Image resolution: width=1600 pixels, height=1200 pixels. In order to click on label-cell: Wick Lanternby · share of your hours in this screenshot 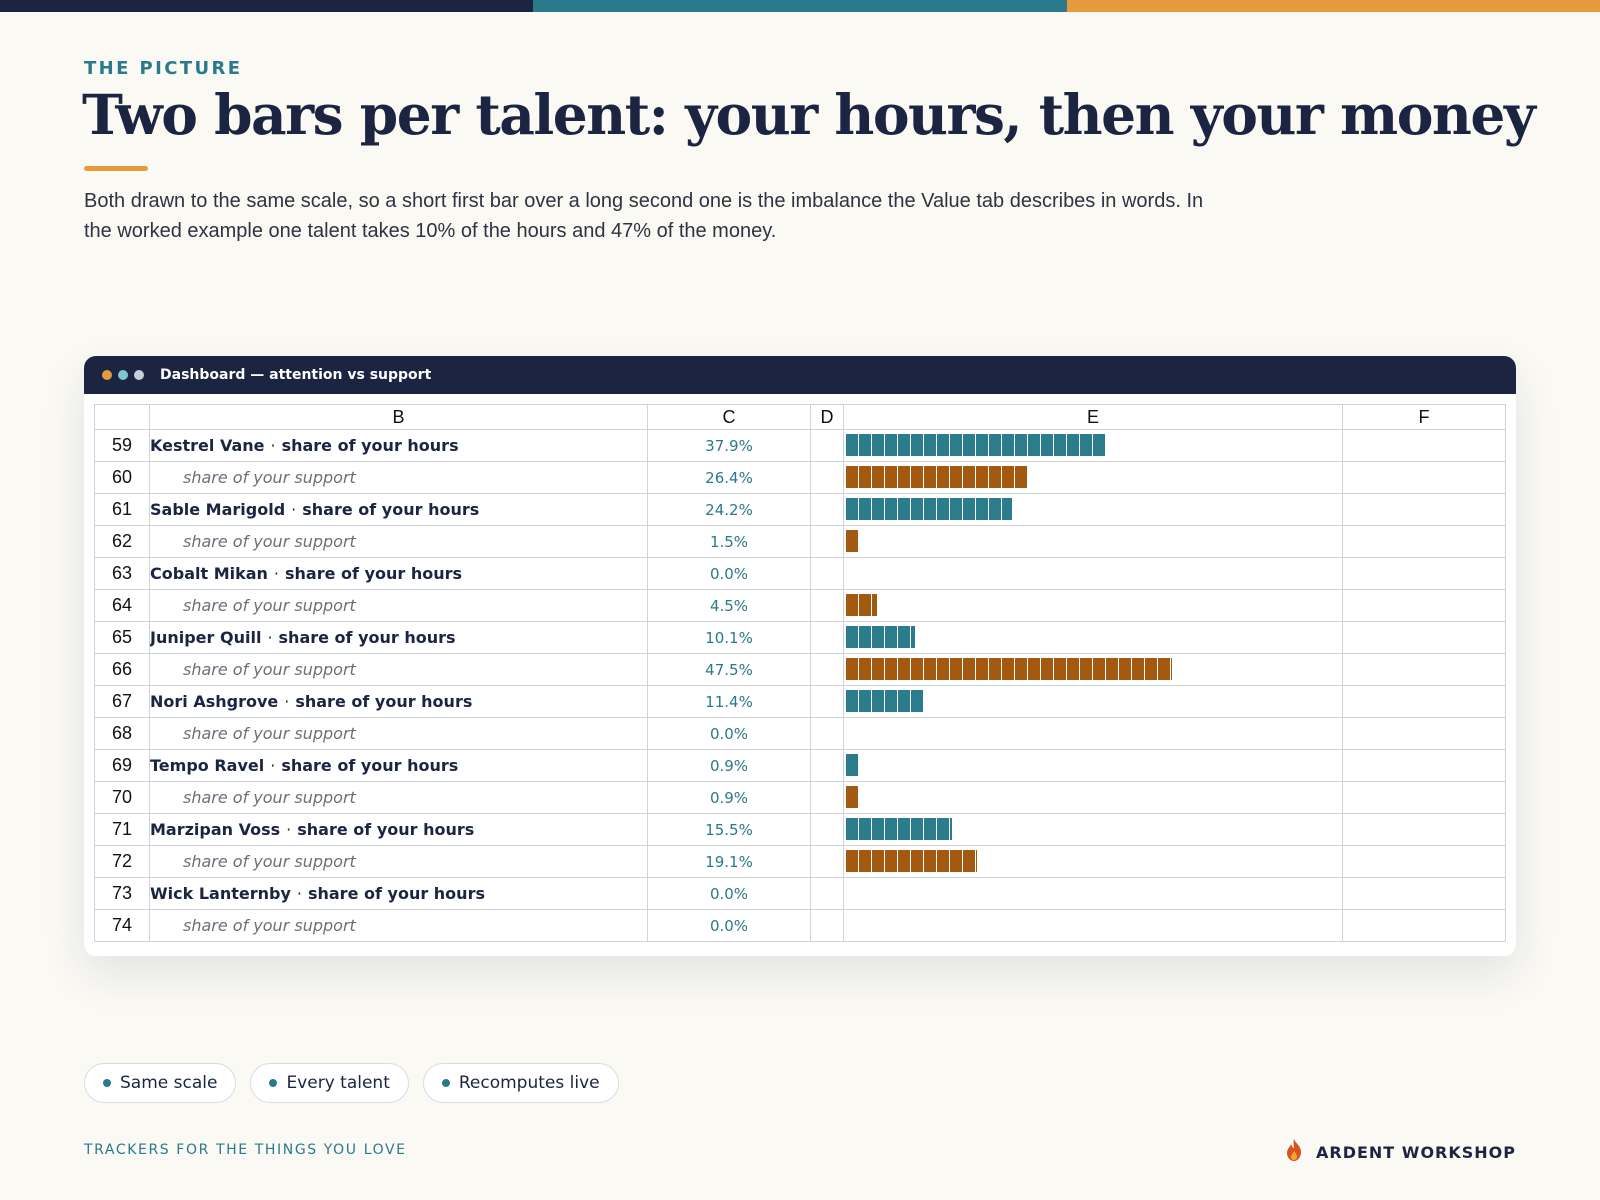, I will do `click(398, 893)`.